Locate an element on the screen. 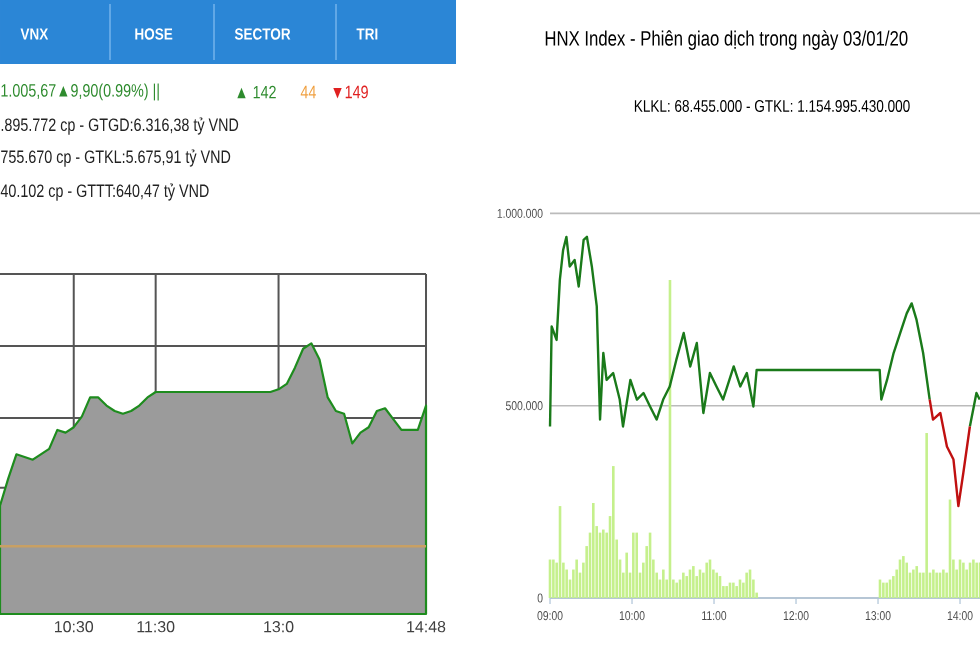 This screenshot has height=654, width=980. text: .895.772 cp - GTGD:6.316,38 tỷ VND is located at coordinates (120, 126).